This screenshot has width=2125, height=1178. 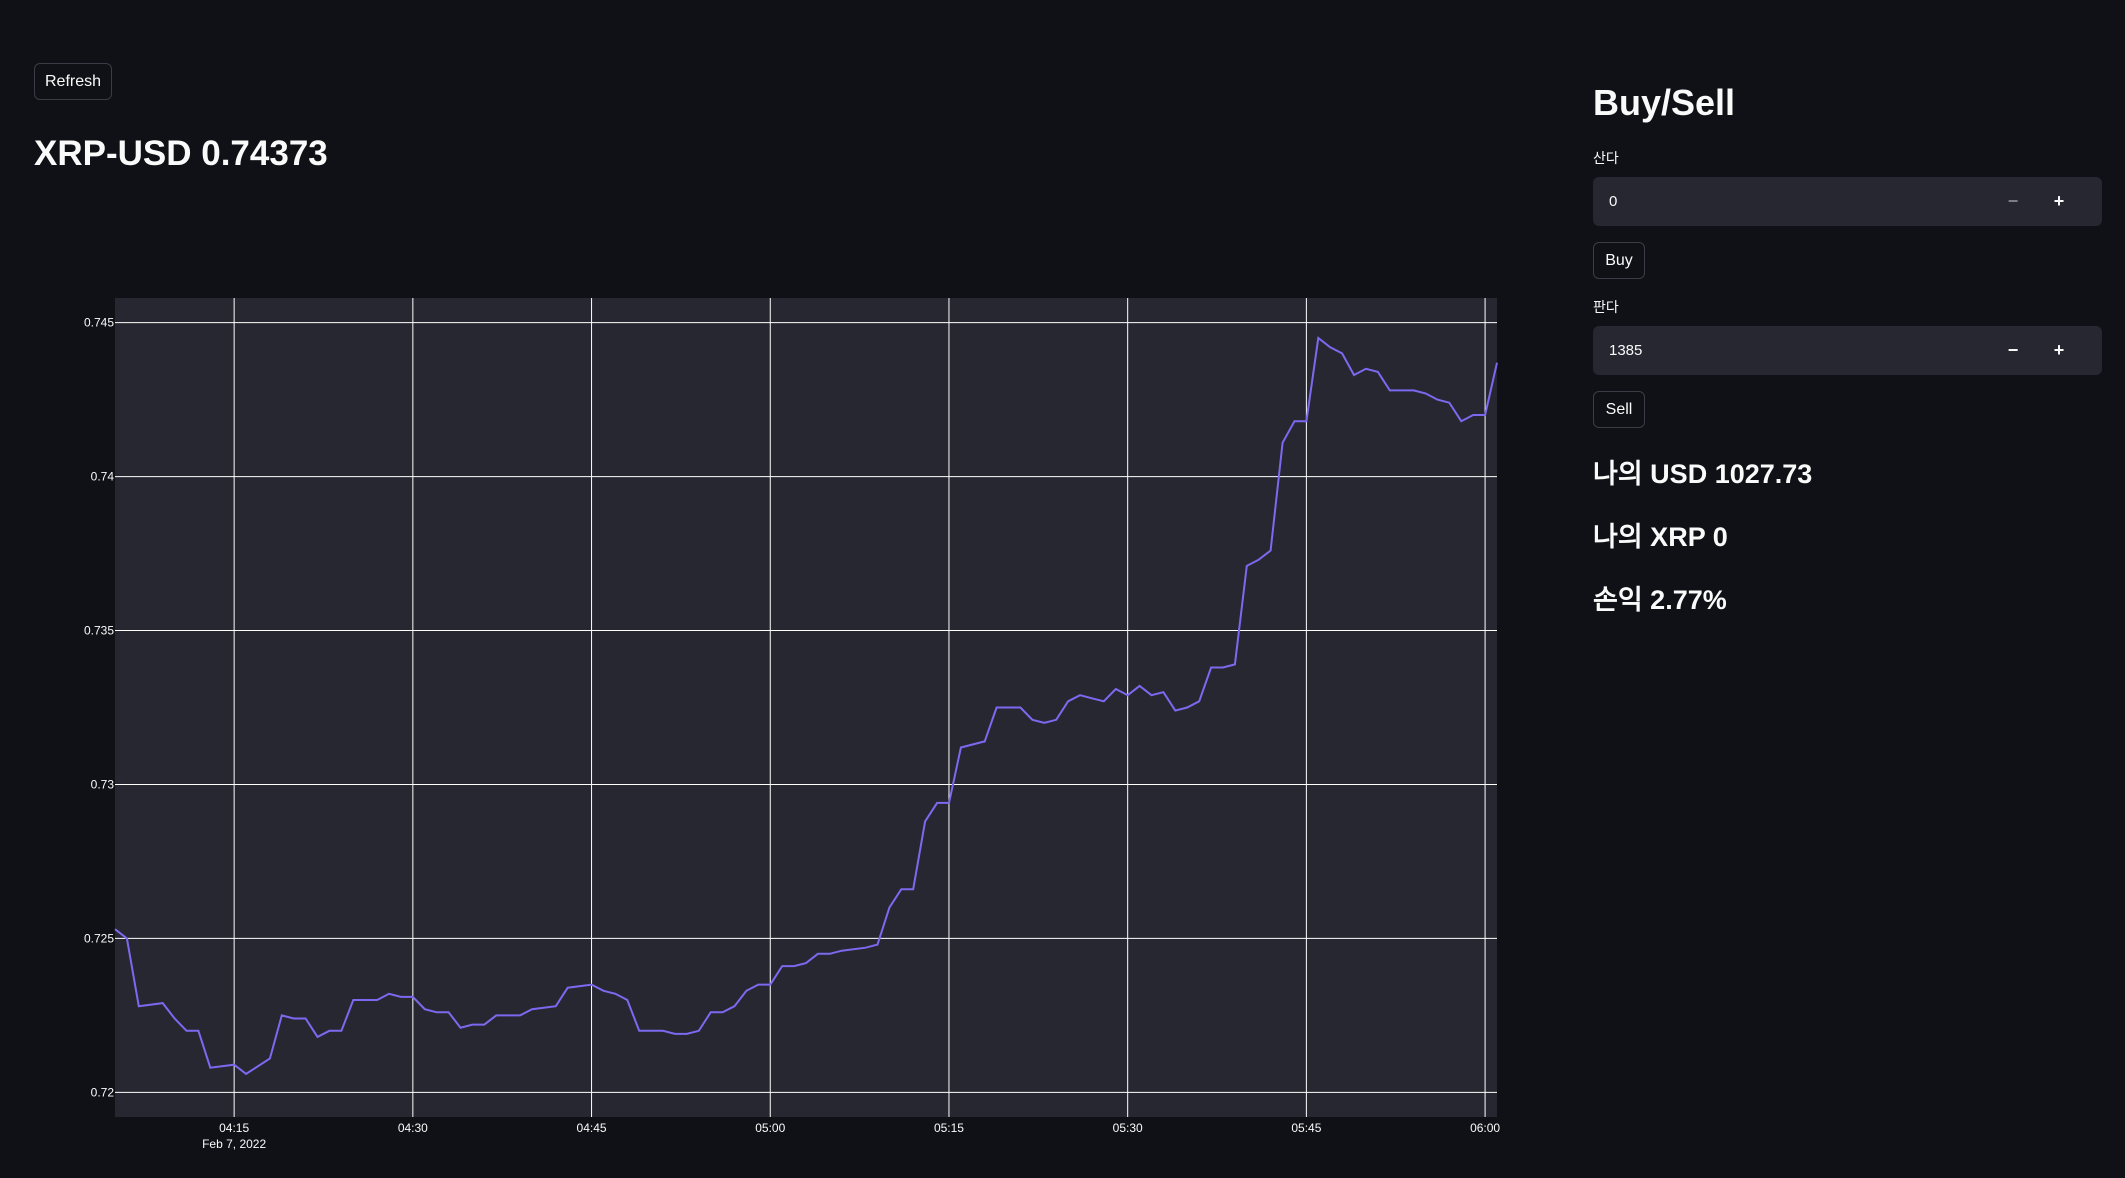 What do you see at coordinates (234, 1128) in the screenshot?
I see `x-tick-label: 04:15` at bounding box center [234, 1128].